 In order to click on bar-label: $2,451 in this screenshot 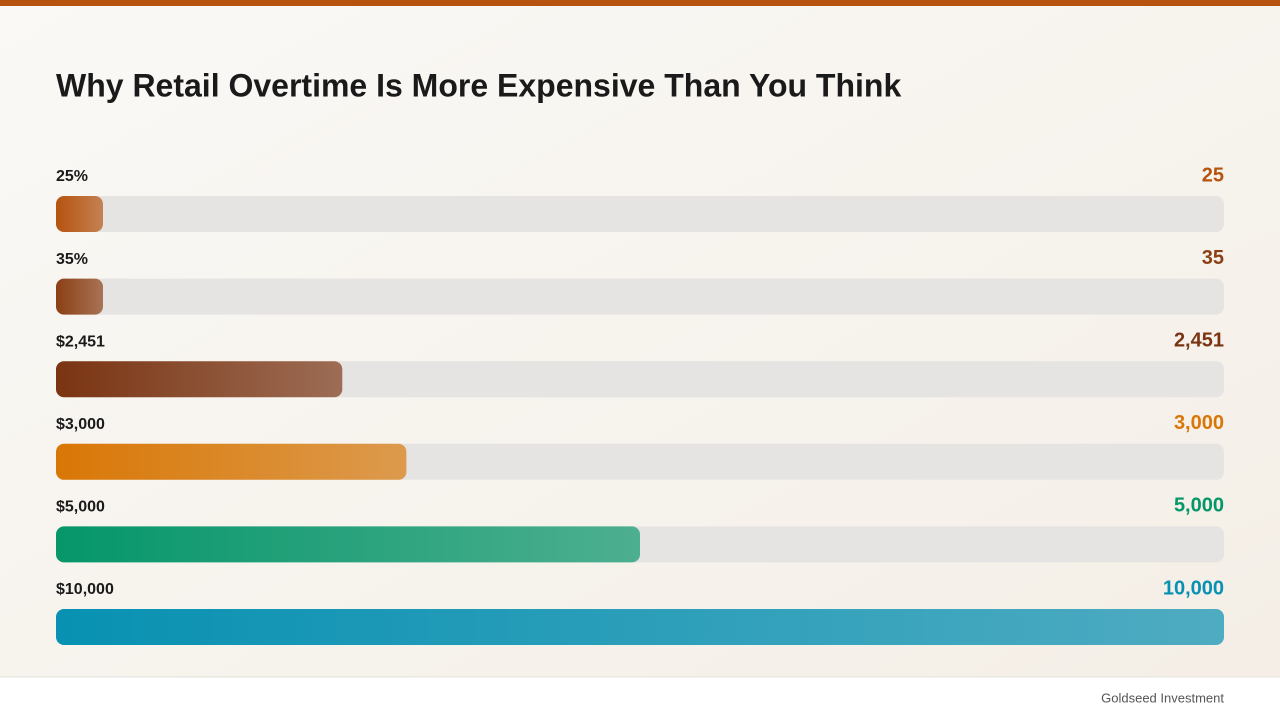, I will do `click(80, 341)`.